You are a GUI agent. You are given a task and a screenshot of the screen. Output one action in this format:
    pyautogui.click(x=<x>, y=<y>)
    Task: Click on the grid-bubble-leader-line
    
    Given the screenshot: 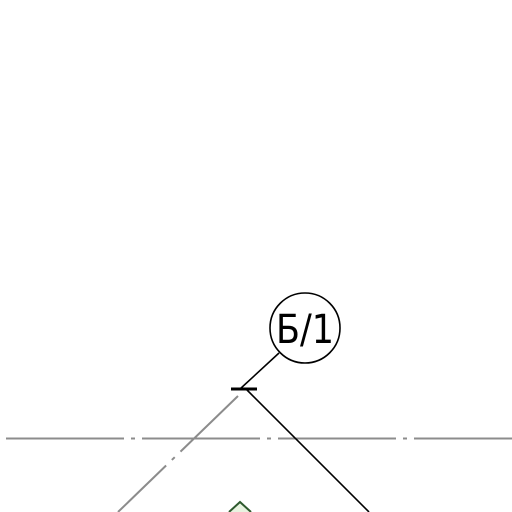 What is the action you would take?
    pyautogui.click(x=259, y=371)
    